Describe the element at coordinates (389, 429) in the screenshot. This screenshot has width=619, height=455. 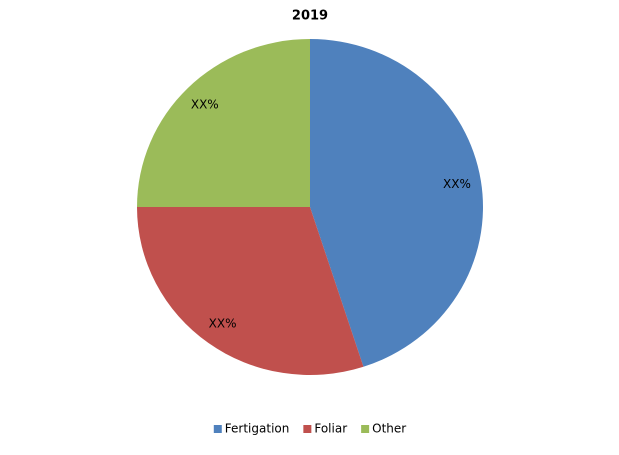
I see `legend-label: Other` at that location.